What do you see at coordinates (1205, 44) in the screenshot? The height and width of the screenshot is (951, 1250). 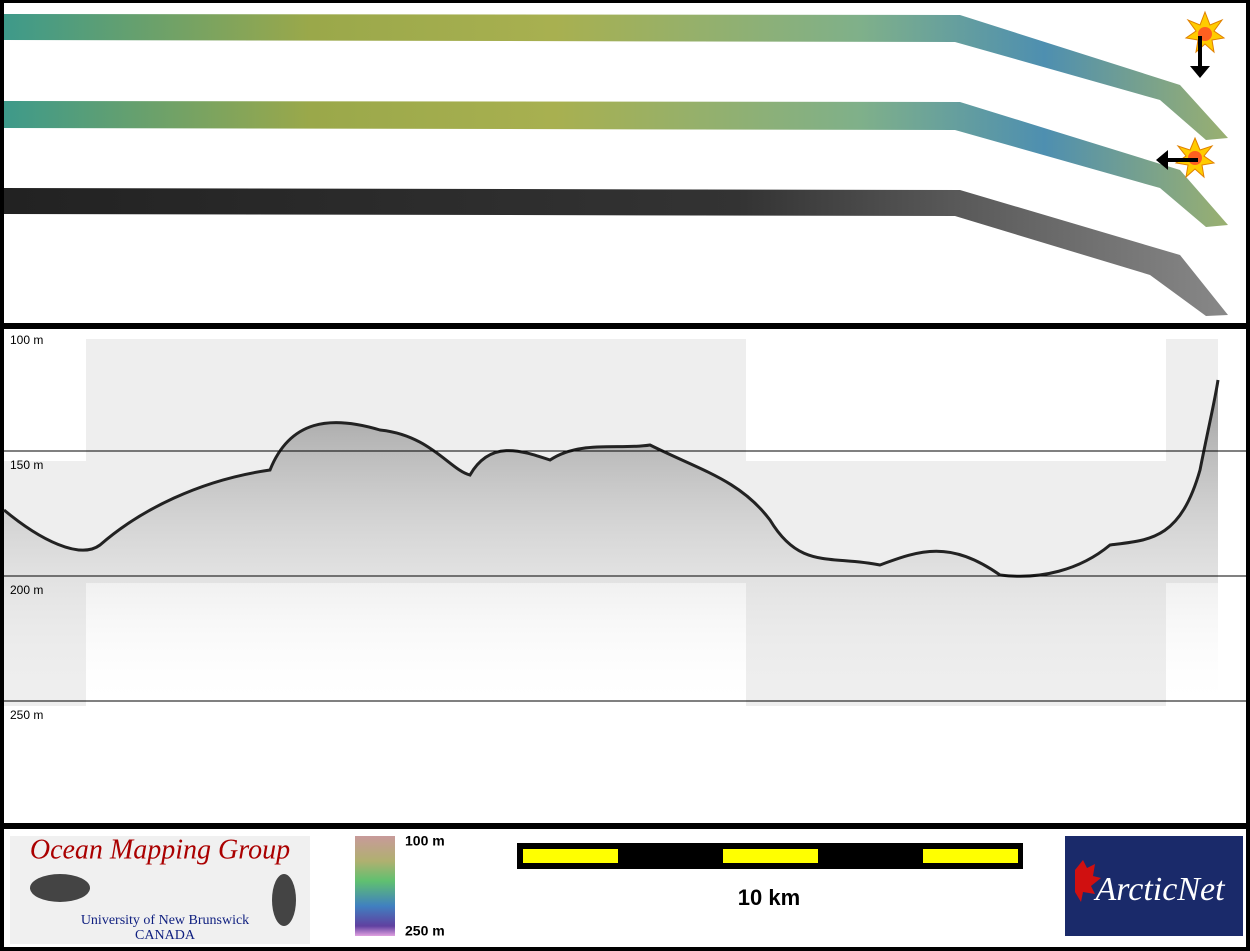 I see `start-marker` at bounding box center [1205, 44].